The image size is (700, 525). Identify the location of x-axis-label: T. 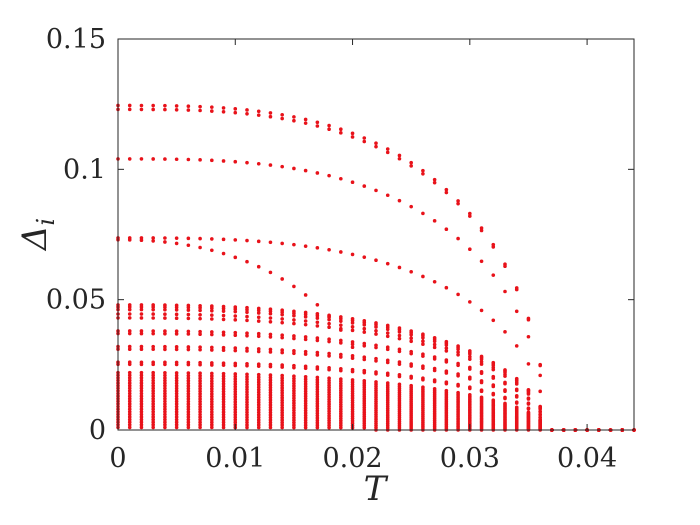
(376, 489).